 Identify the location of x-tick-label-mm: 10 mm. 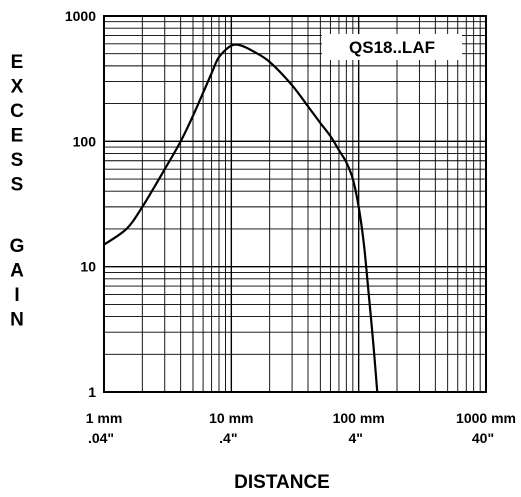
(231, 418).